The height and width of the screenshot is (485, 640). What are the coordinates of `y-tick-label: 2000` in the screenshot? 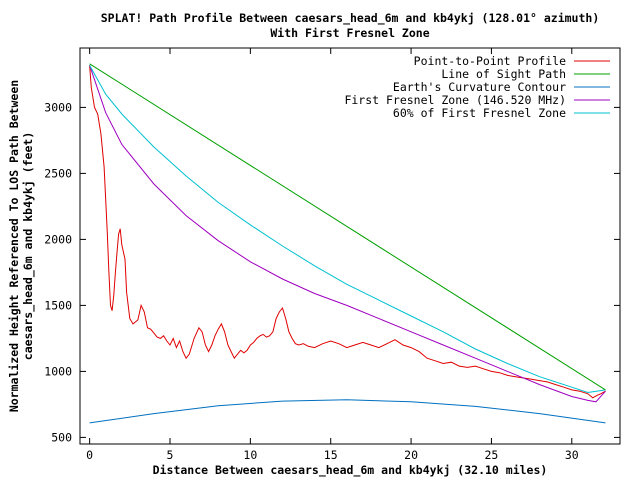 It's located at (58, 239).